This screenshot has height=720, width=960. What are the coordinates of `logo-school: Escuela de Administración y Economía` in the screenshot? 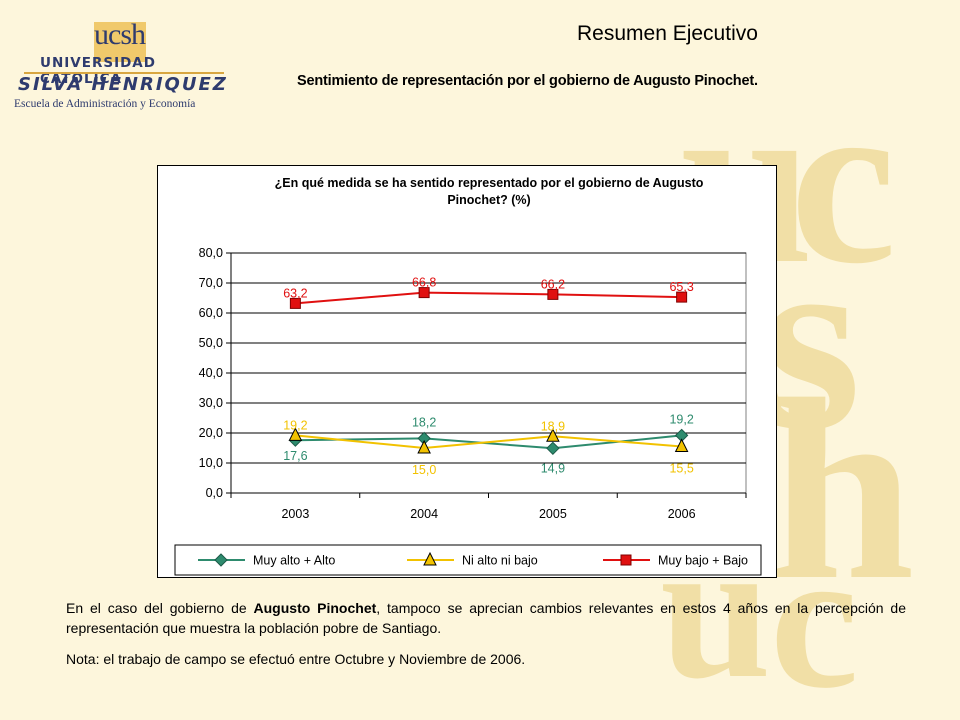 It's located at (105, 104).